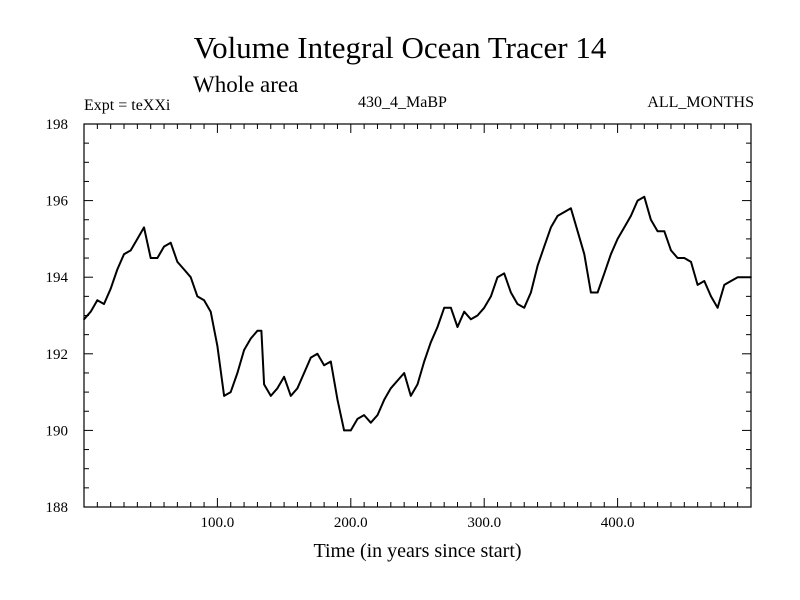  I want to click on months-label: ALL_MONTHS, so click(700, 102).